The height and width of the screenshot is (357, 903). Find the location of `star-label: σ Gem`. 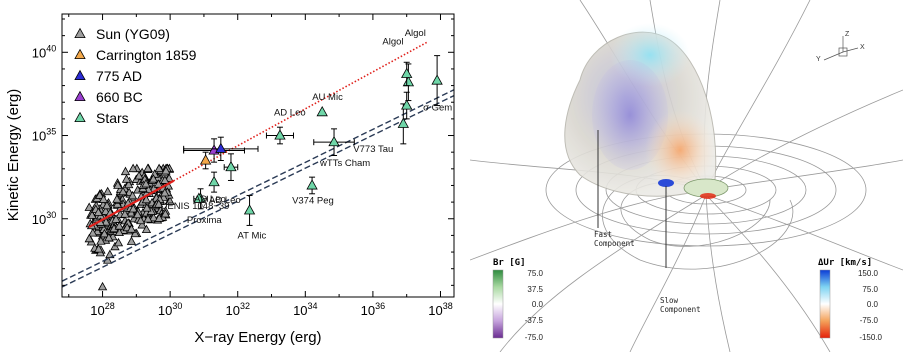

star-label: σ Gem is located at coordinates (437, 108).